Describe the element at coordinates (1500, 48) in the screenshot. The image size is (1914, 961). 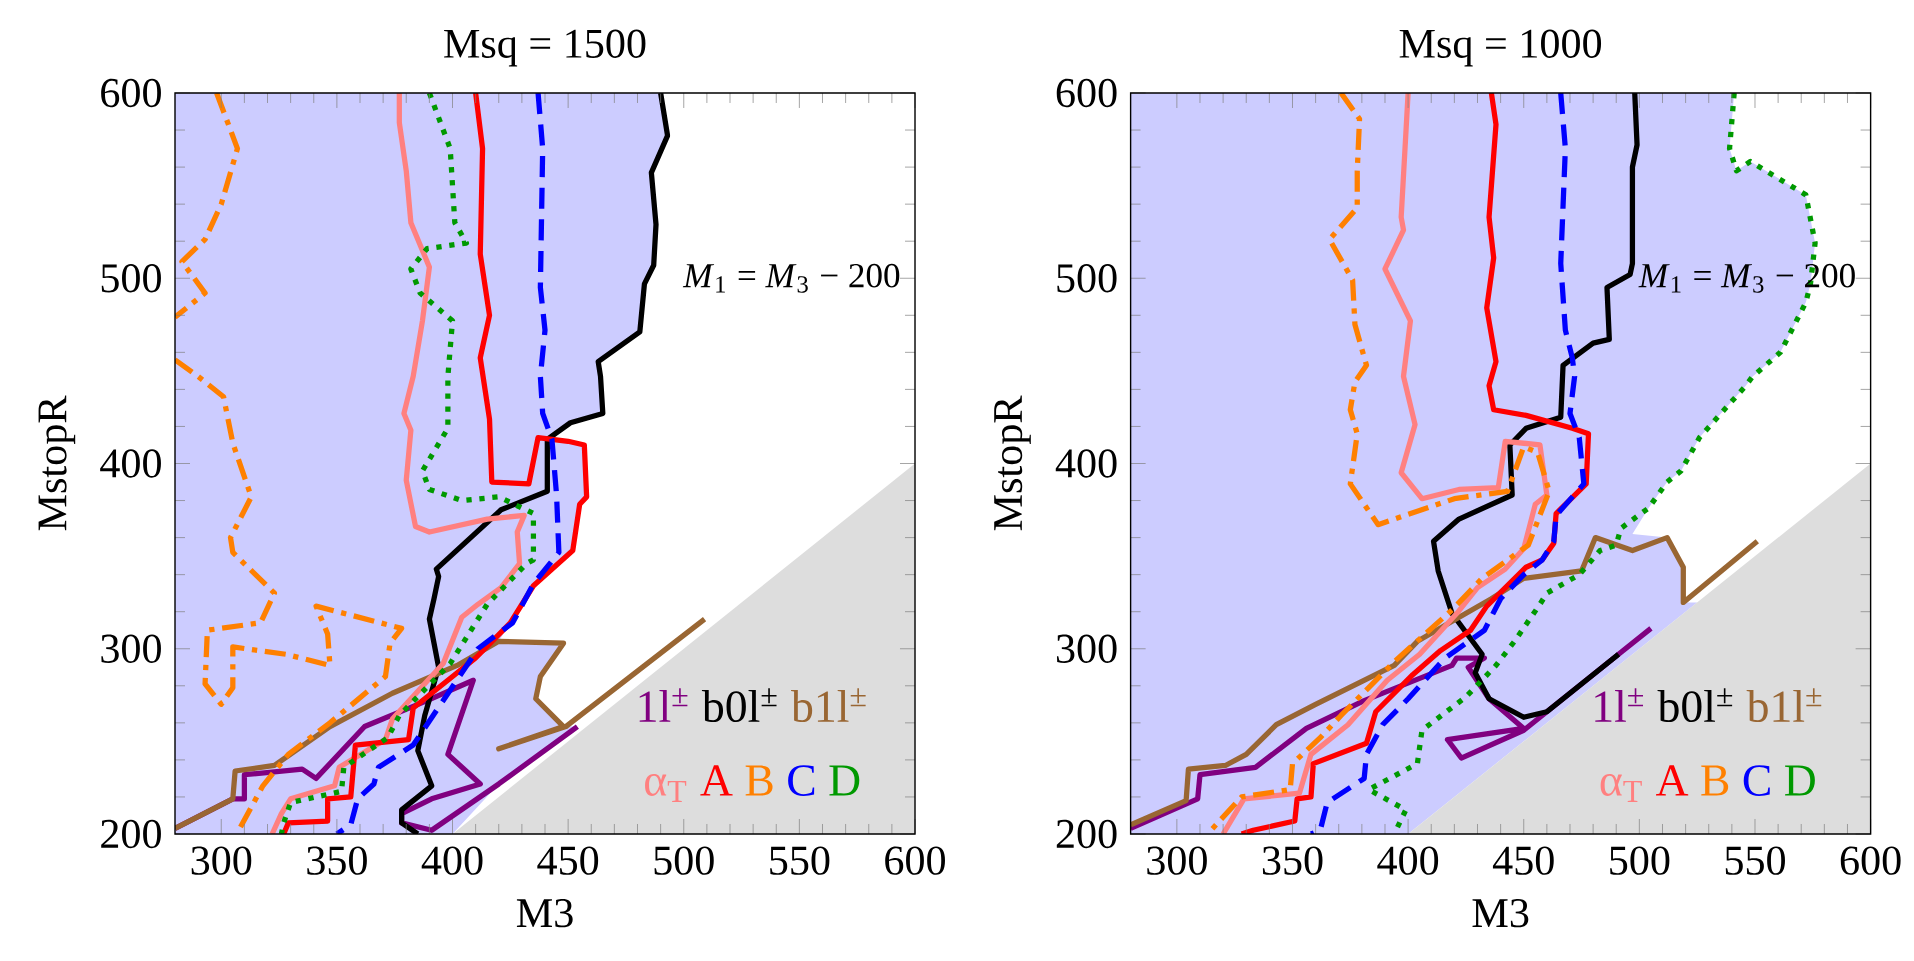
I see `chart-title: Msq = 1000` at that location.